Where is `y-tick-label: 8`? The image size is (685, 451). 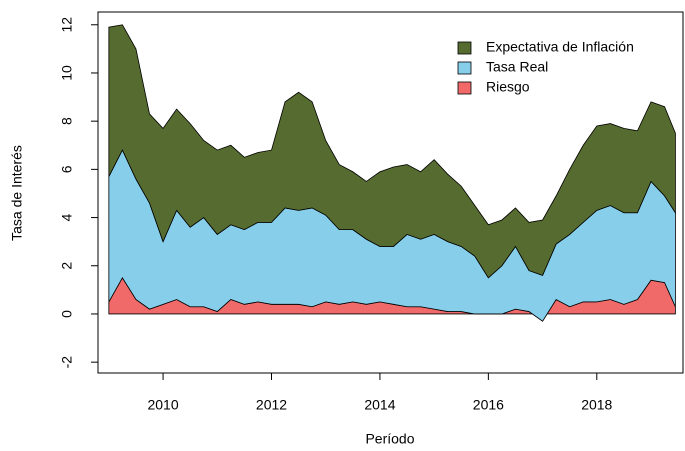 y-tick-label: 8 is located at coordinates (67, 121).